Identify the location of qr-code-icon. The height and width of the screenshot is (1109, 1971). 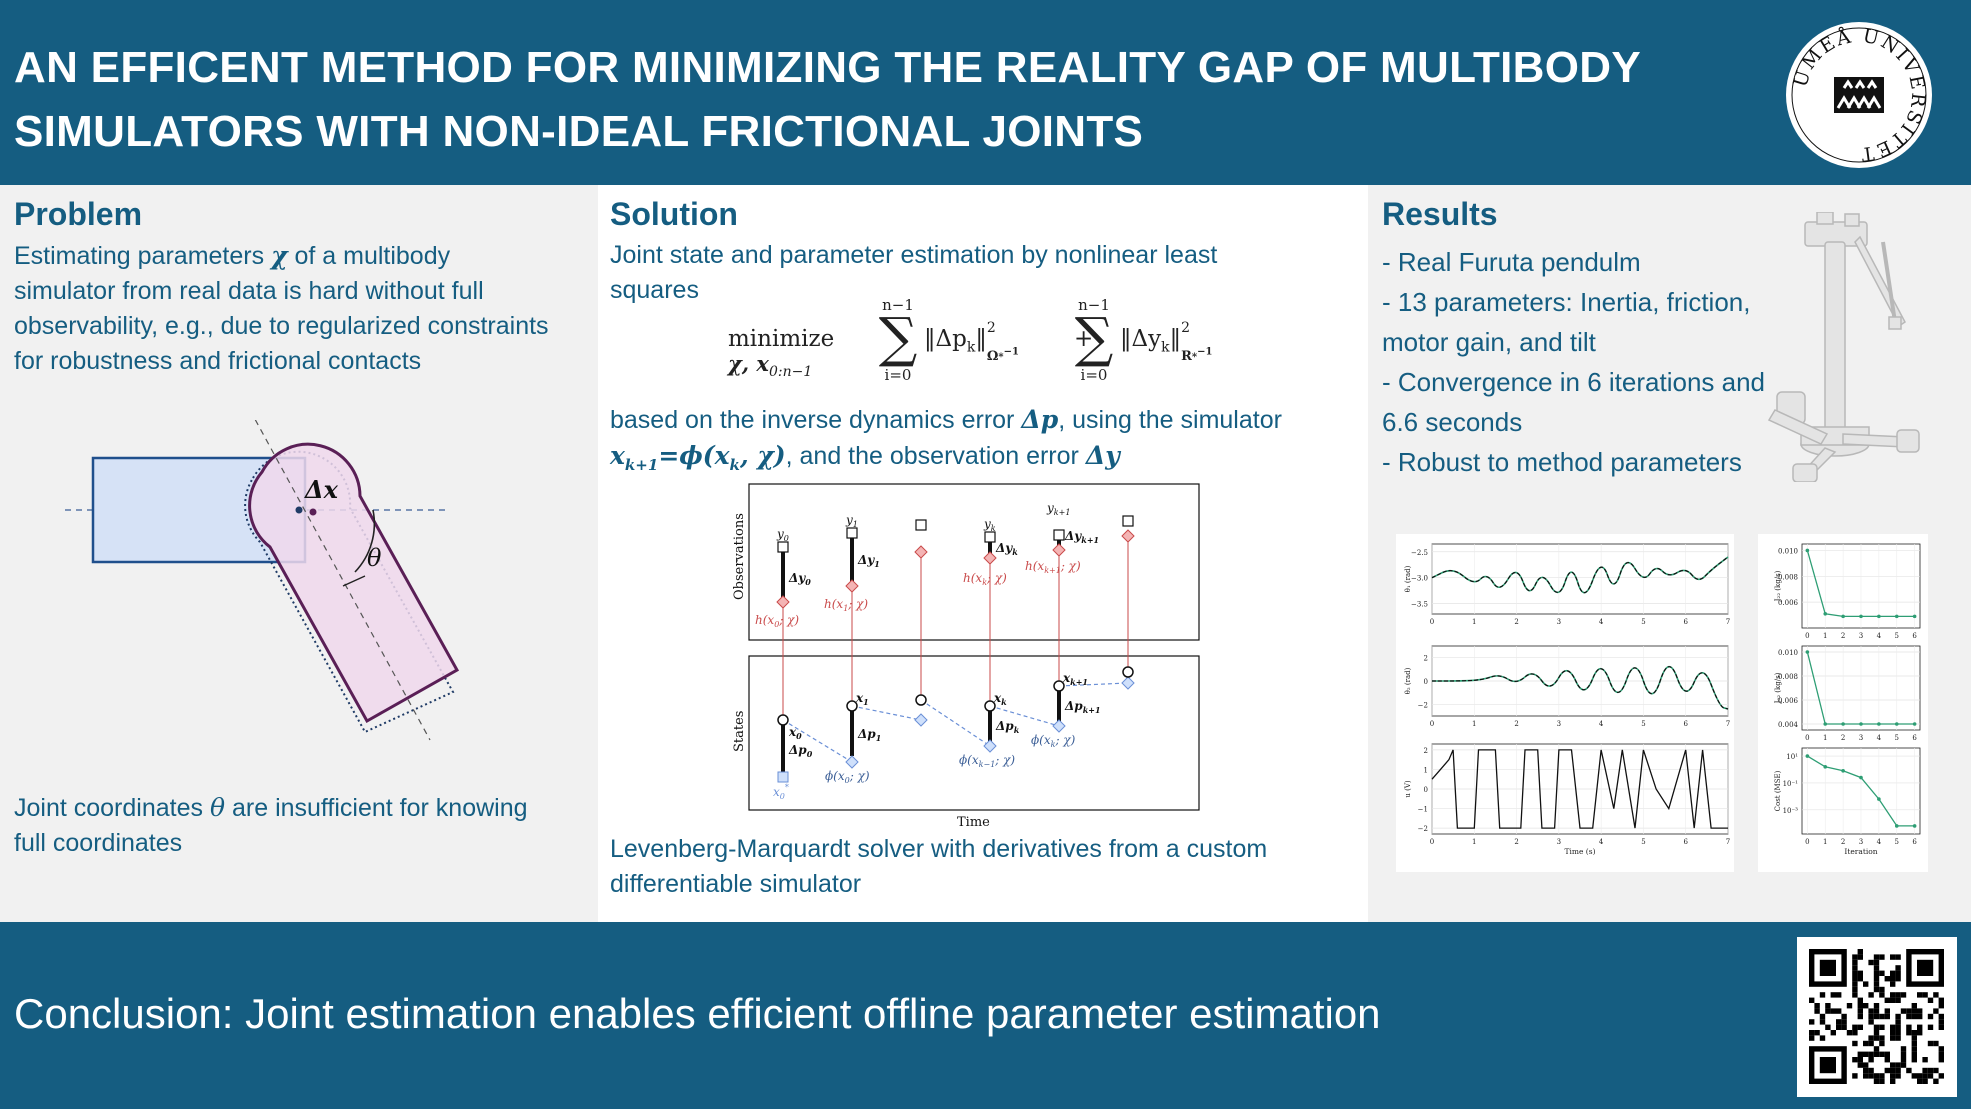
(1876, 1016).